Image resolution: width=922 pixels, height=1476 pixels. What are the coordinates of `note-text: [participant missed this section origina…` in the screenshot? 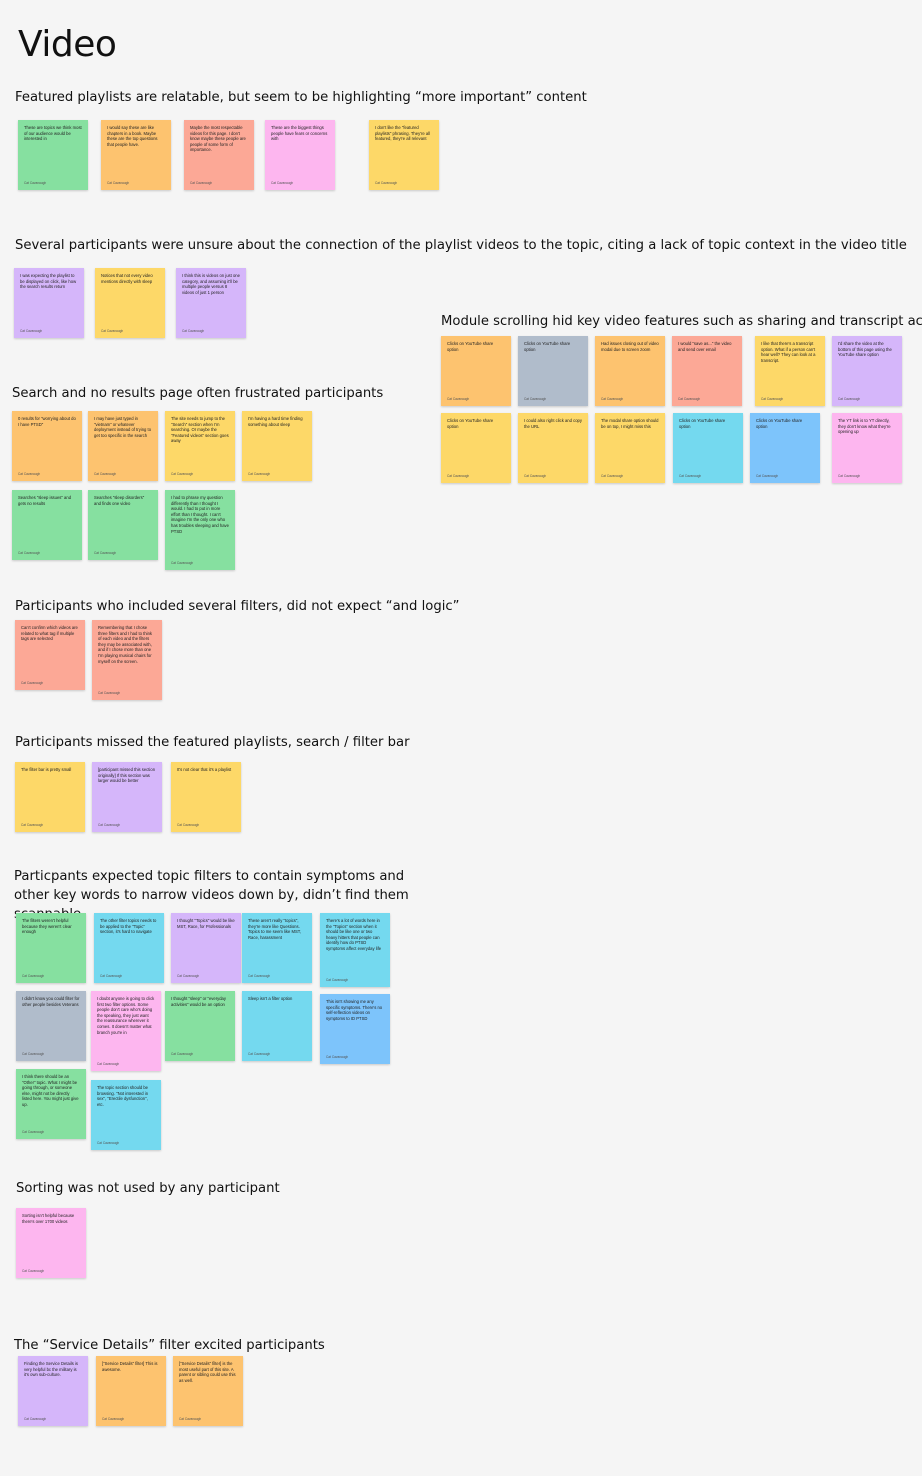 It's located at (127, 775).